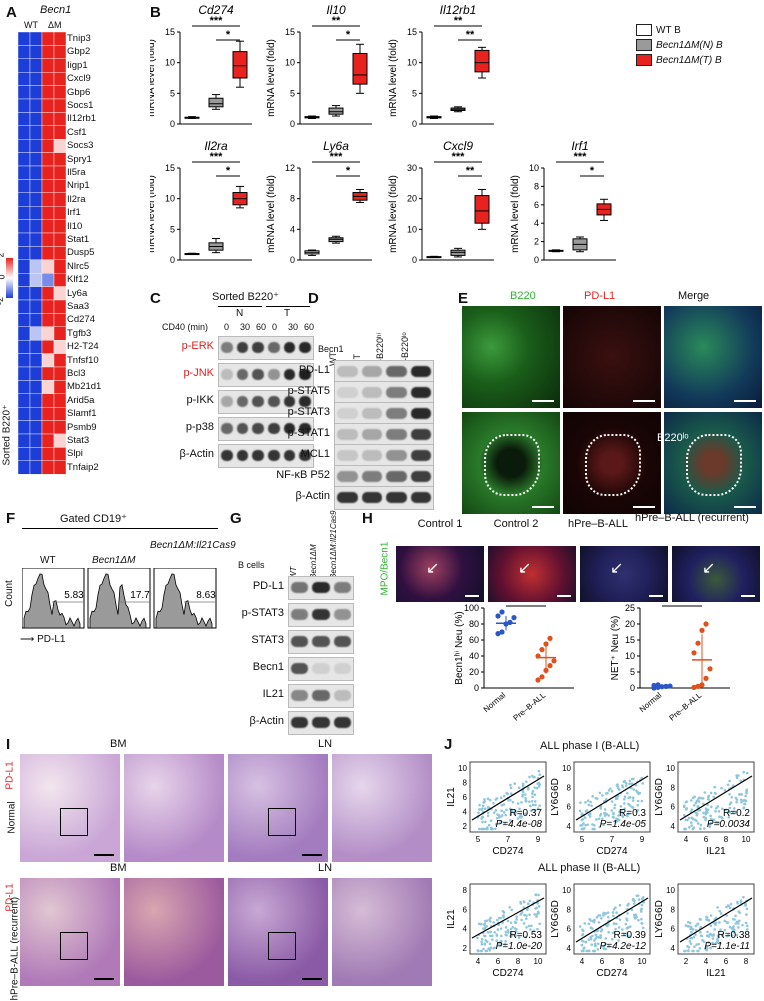 The image size is (764, 1001). I want to click on boxplot-chart: Cd274 mRNA level (fold) 0 5 10 15 ****, so click(201, 66).